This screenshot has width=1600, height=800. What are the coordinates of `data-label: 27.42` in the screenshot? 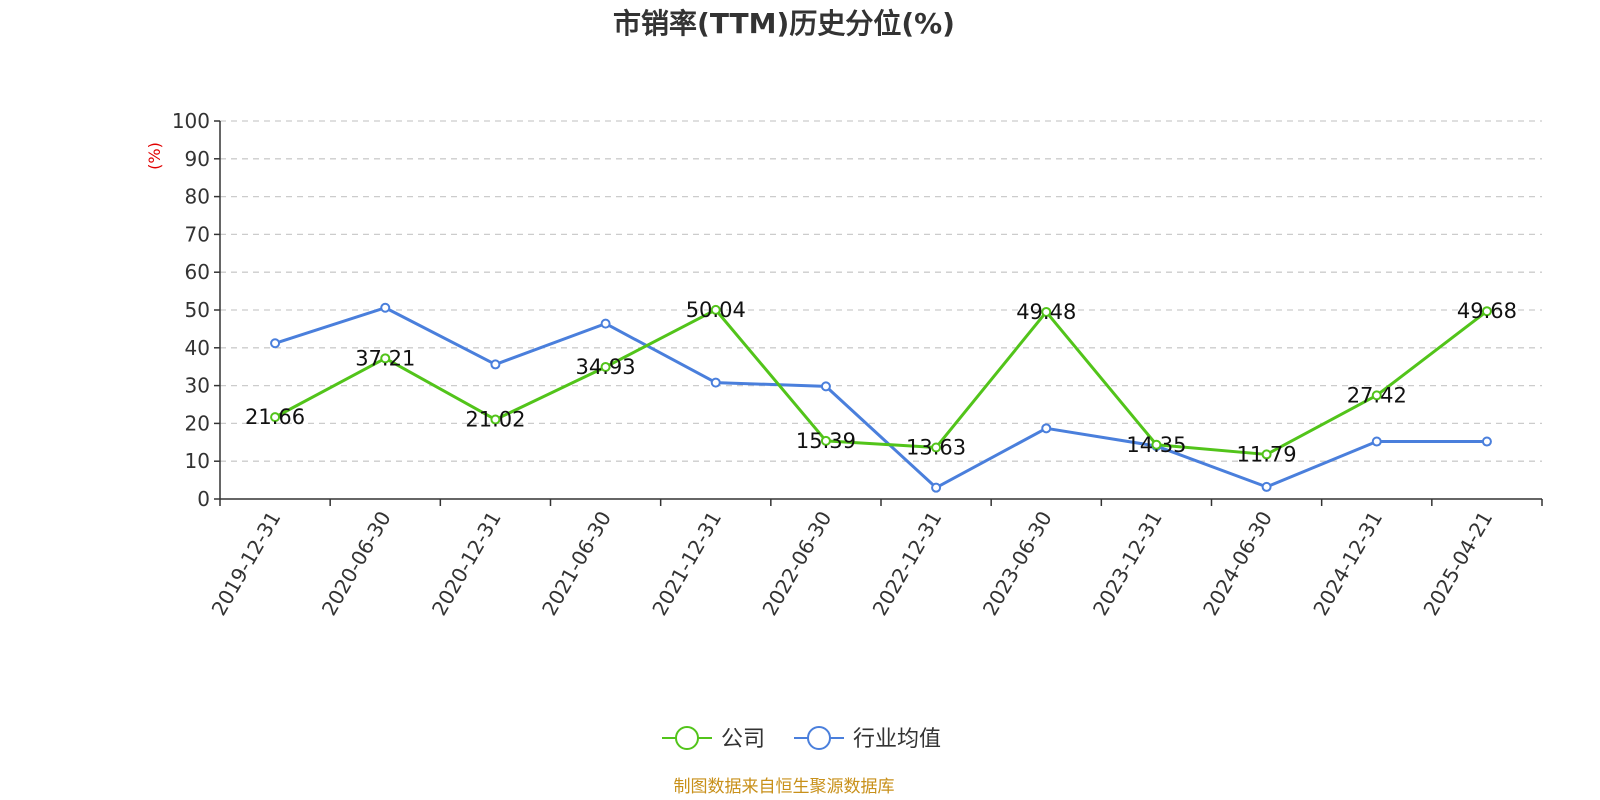 It's located at (1377, 395).